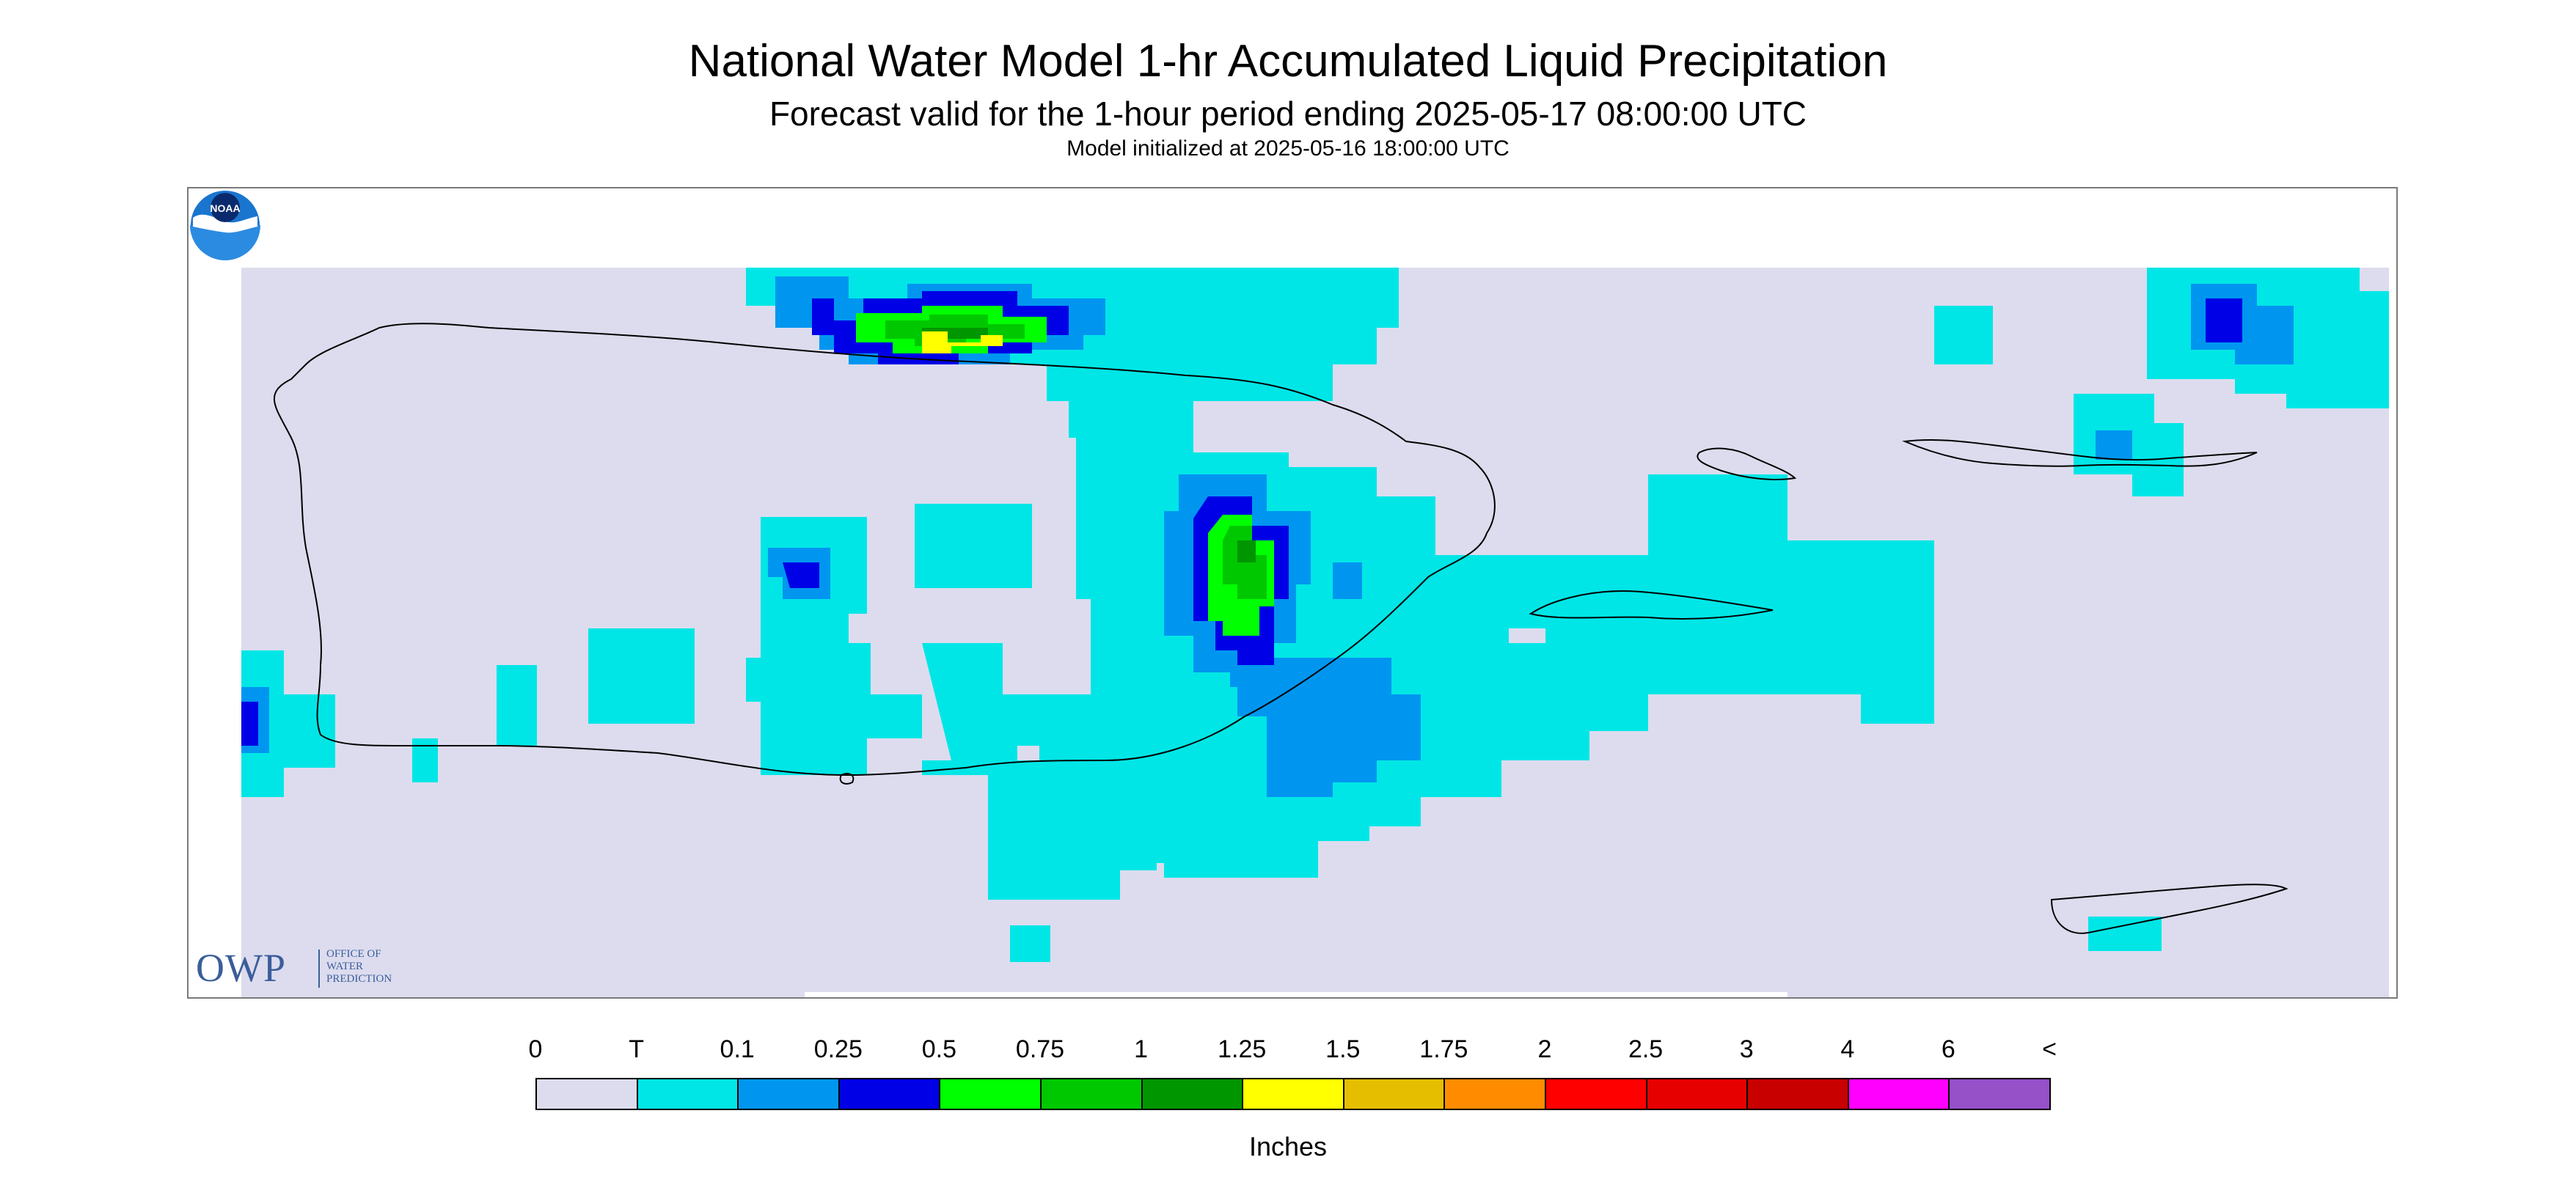 This screenshot has width=2576, height=1182. What do you see at coordinates (1343, 1049) in the screenshot?
I see `colorbar-label: 1.5` at bounding box center [1343, 1049].